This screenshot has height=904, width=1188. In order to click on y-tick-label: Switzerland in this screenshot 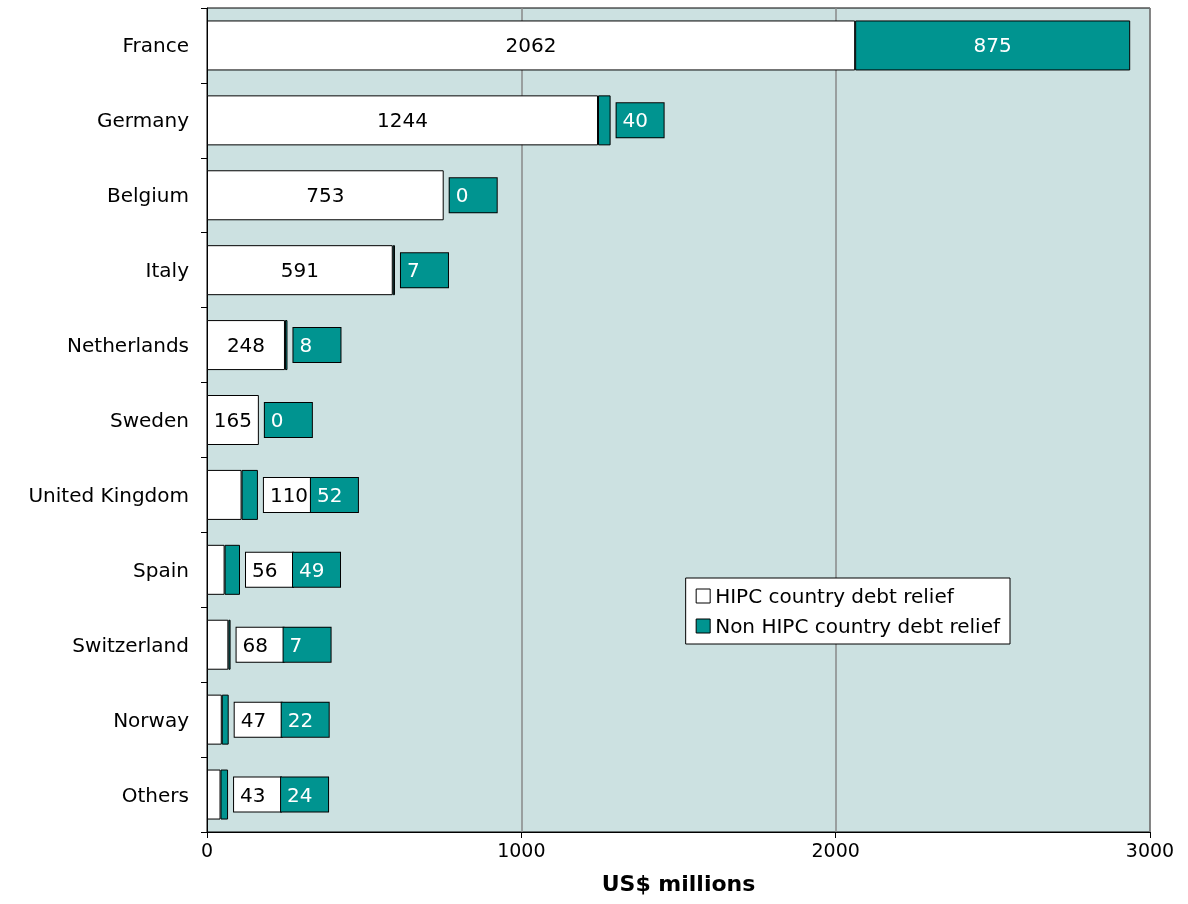, I will do `click(130, 644)`.